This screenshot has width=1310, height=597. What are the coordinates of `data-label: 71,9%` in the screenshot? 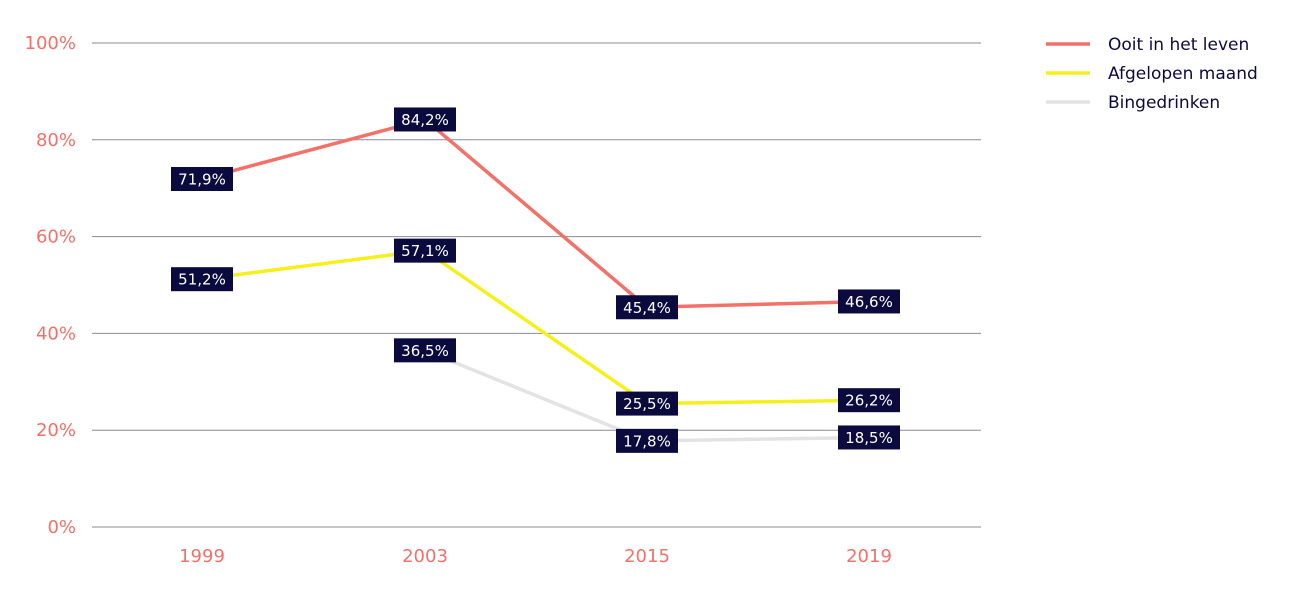 It's located at (202, 179).